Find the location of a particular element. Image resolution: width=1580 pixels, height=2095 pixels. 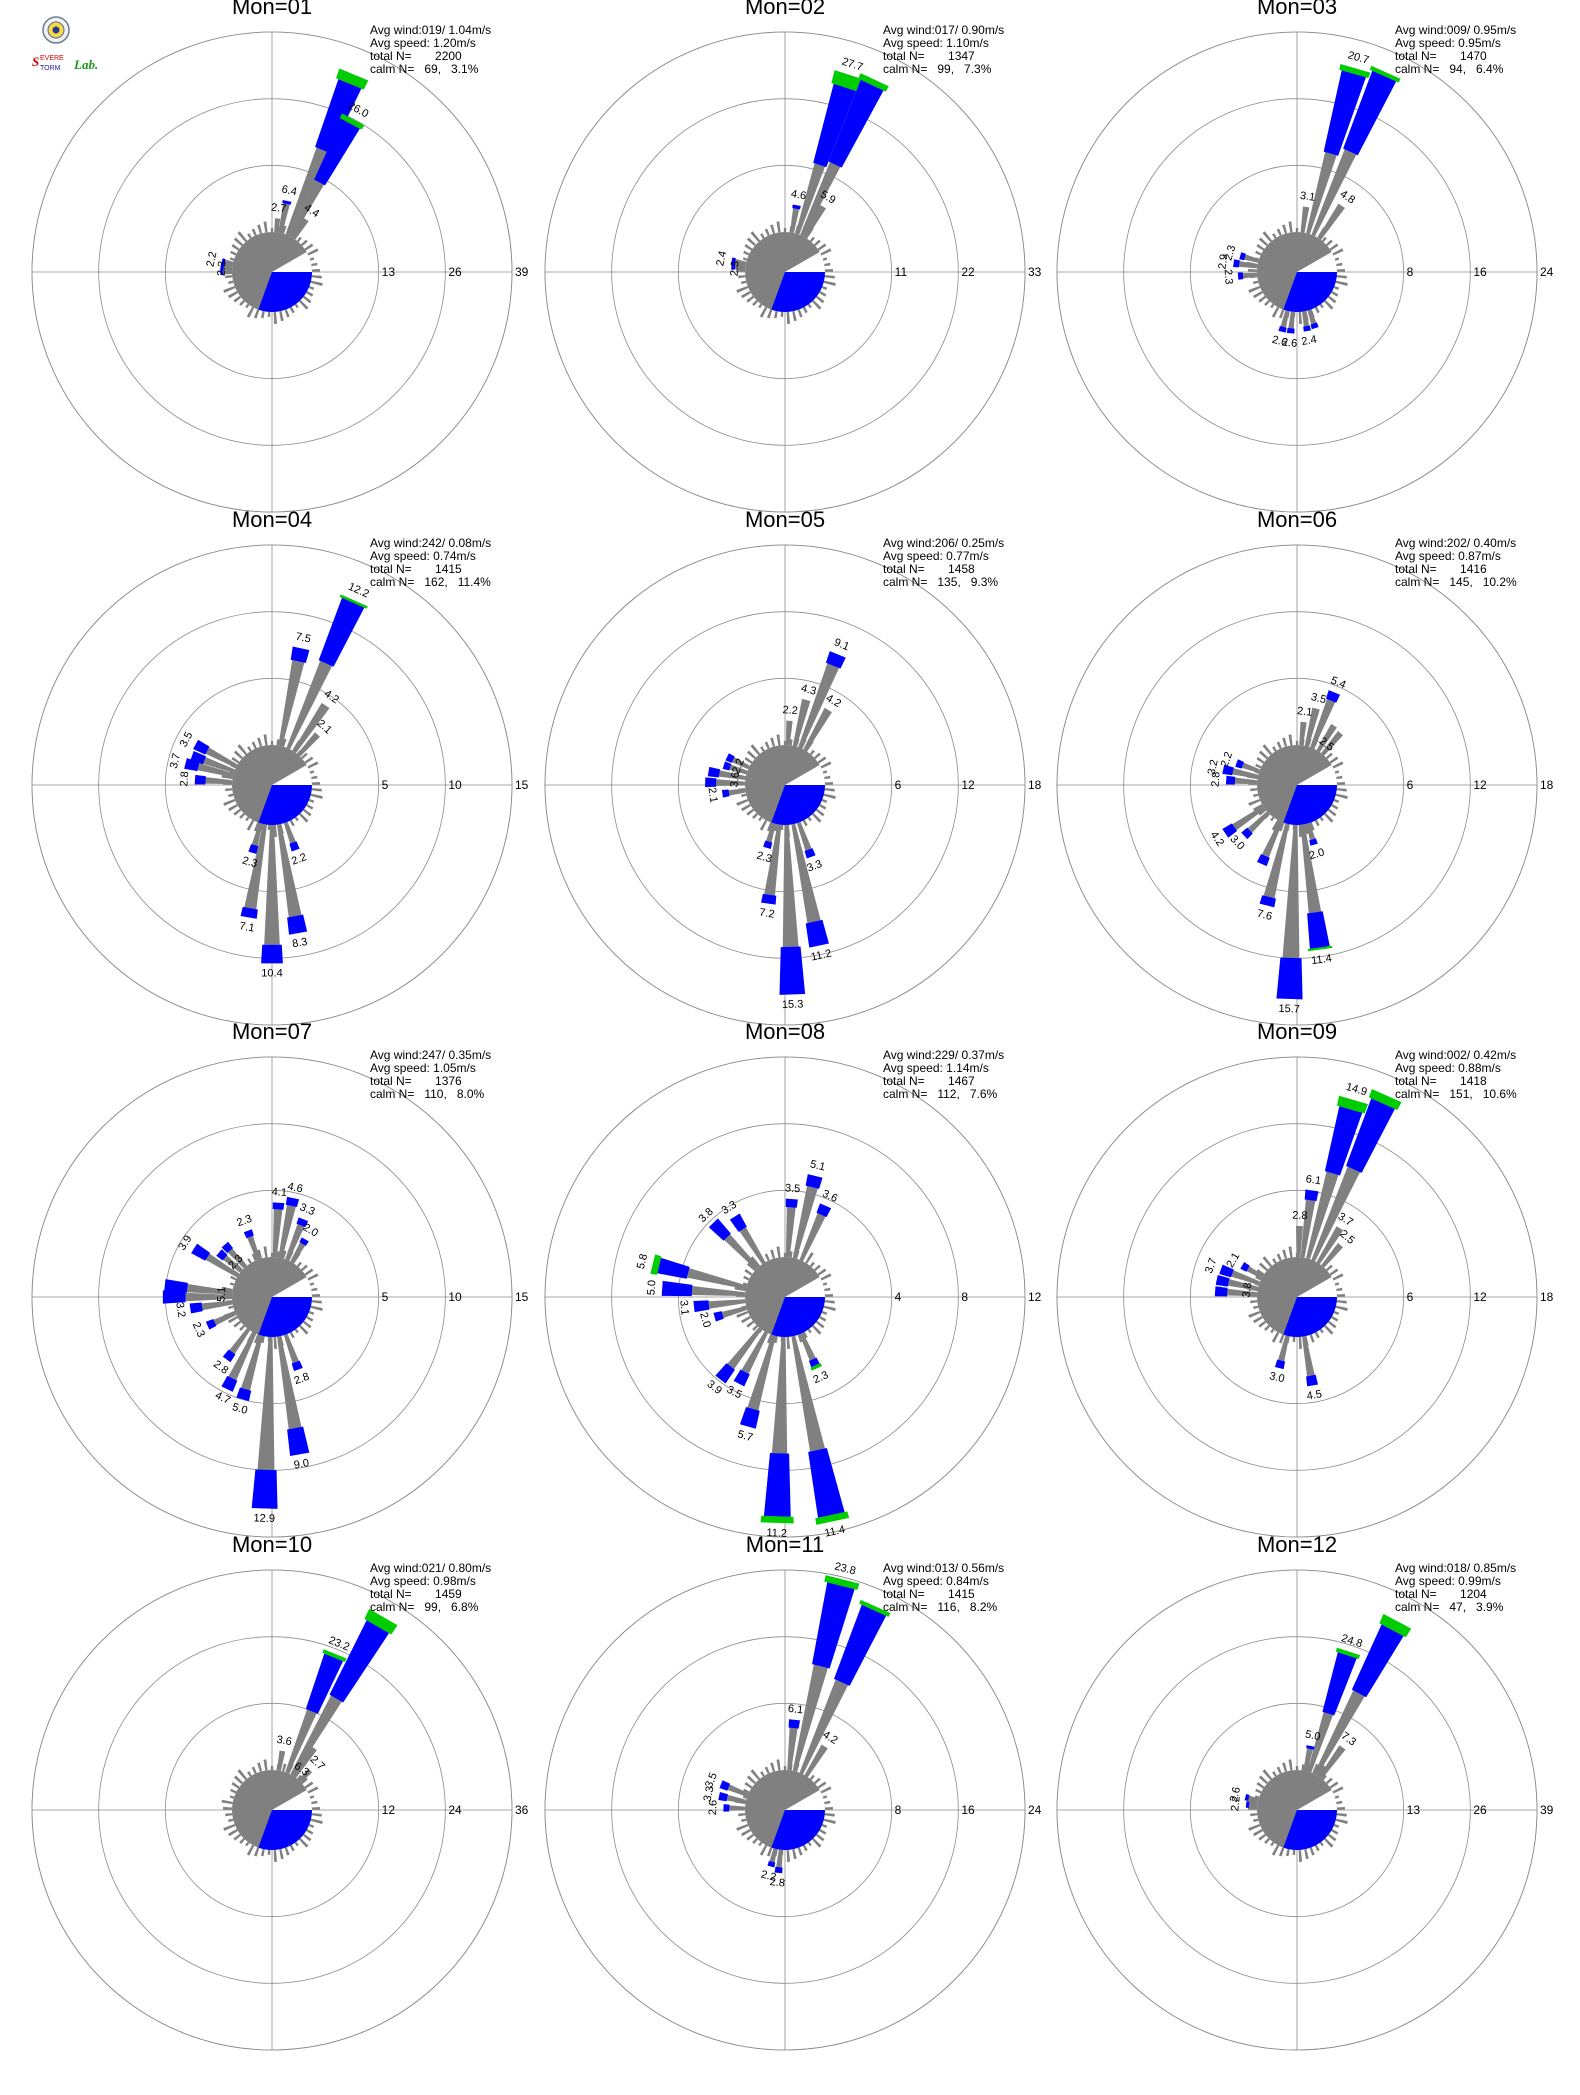

stat-avg-speed: Avg speed: 1.05m/s is located at coordinates (423, 1068).